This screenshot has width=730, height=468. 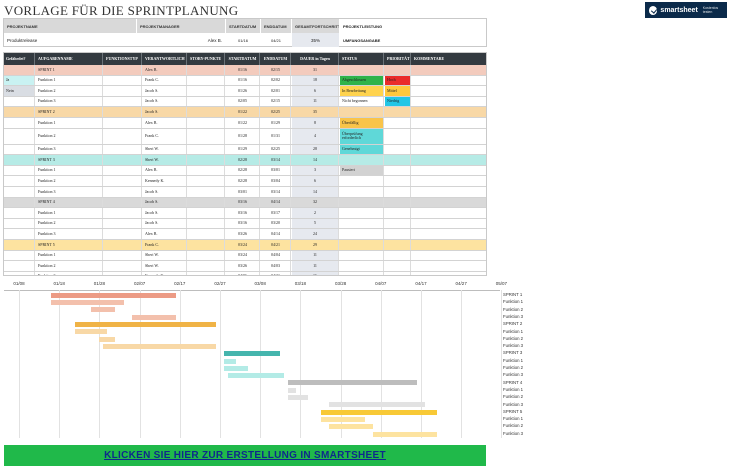 What do you see at coordinates (243, 181) in the screenshot?
I see `cell-start-date: 02/28` at bounding box center [243, 181].